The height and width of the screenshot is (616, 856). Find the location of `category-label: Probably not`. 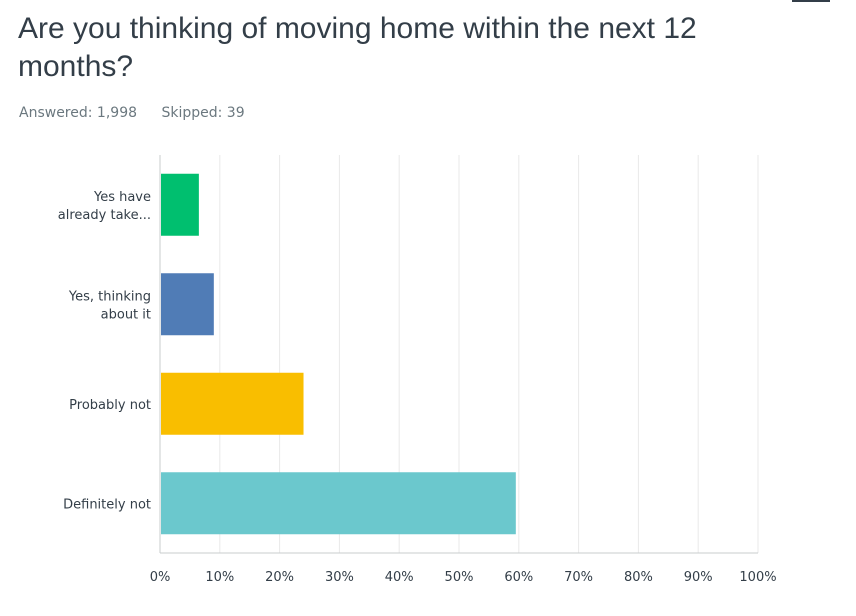

category-label: Probably not is located at coordinates (110, 405).